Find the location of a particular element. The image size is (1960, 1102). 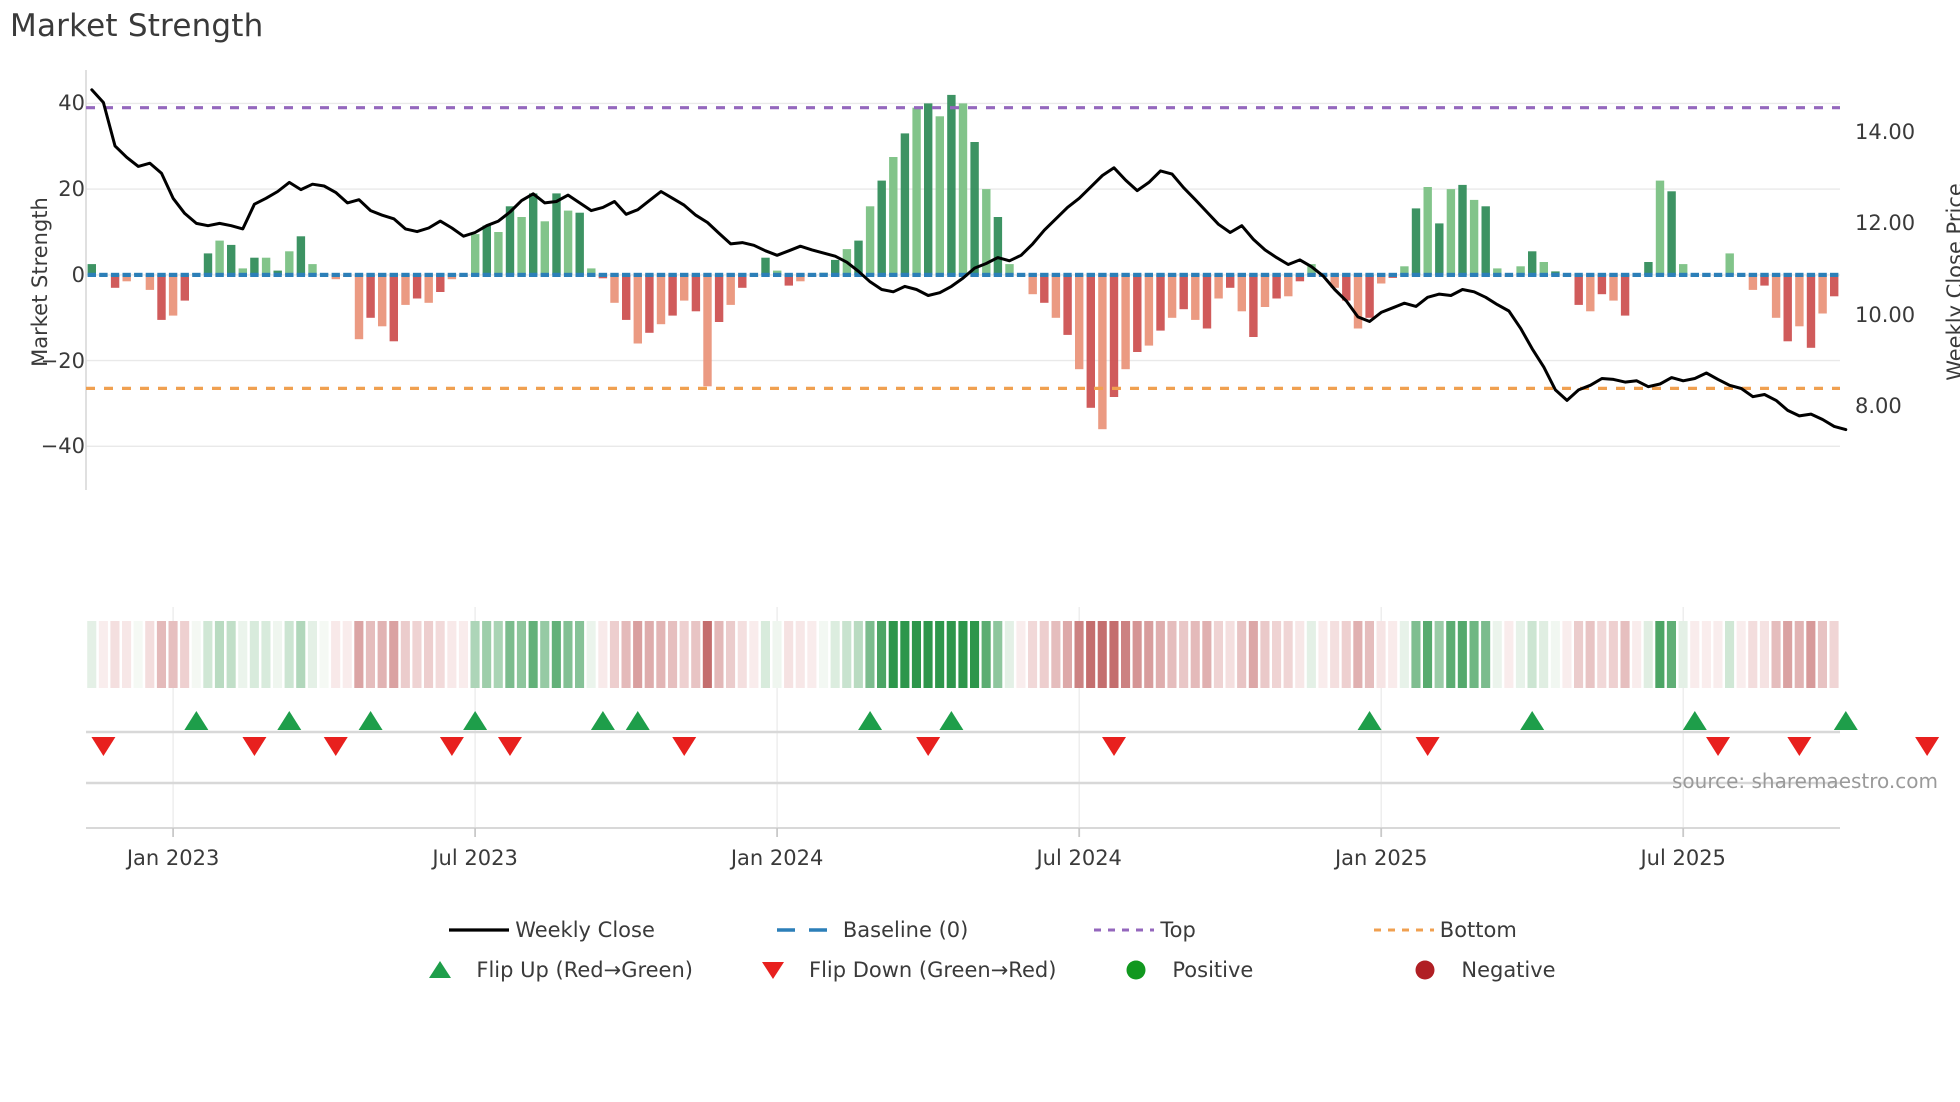

legend-item: Baseline (0) is located at coordinates (869, 930).